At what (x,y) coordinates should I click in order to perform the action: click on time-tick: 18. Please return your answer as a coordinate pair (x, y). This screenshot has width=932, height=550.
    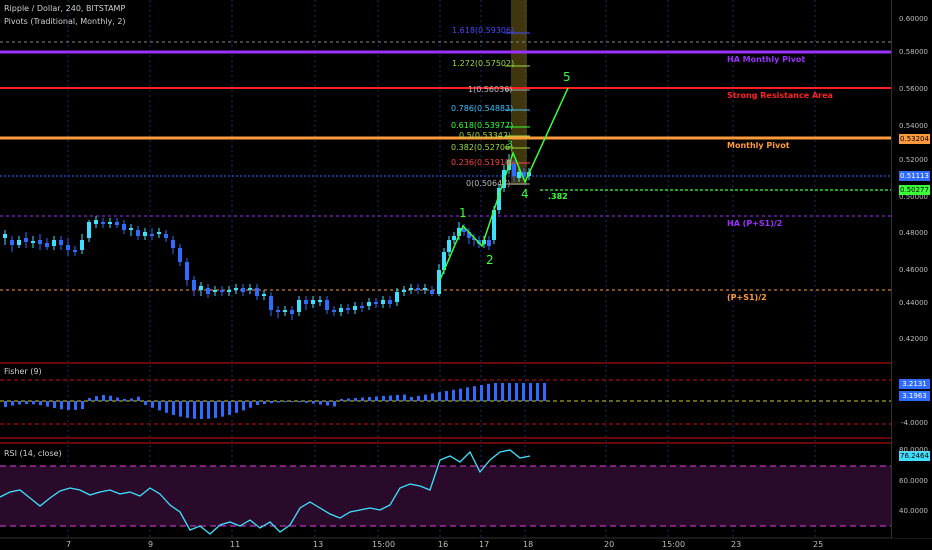
    Looking at the image, I should click on (528, 544).